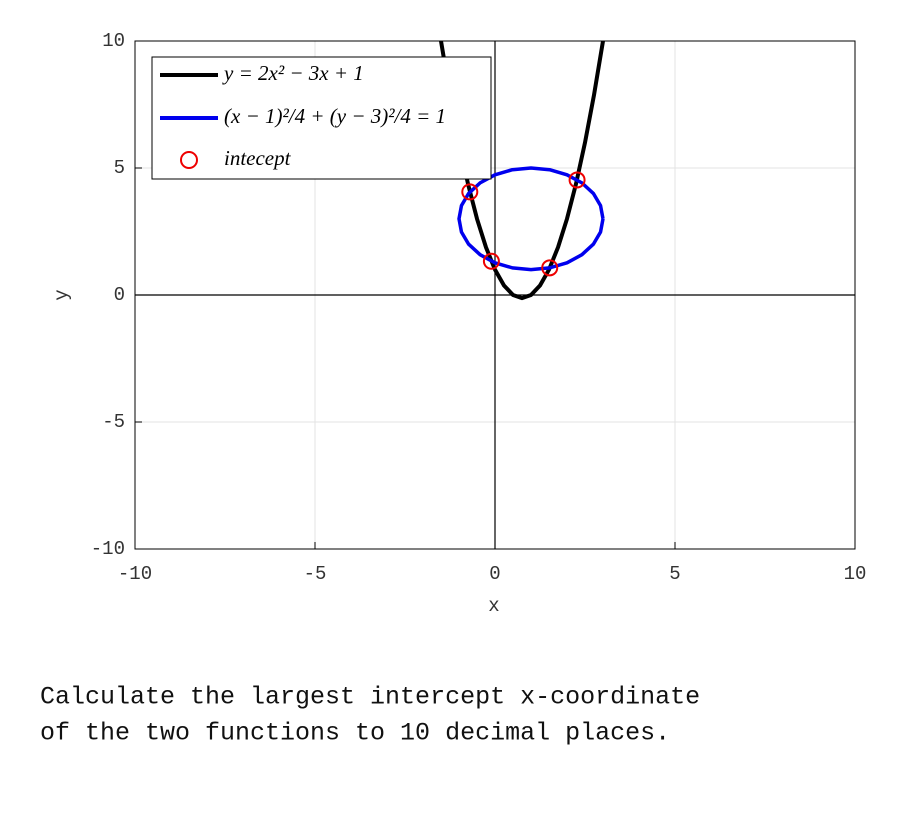 The height and width of the screenshot is (830, 900). Describe the element at coordinates (119, 295) in the screenshot. I see `y-tick-label: 0` at that location.